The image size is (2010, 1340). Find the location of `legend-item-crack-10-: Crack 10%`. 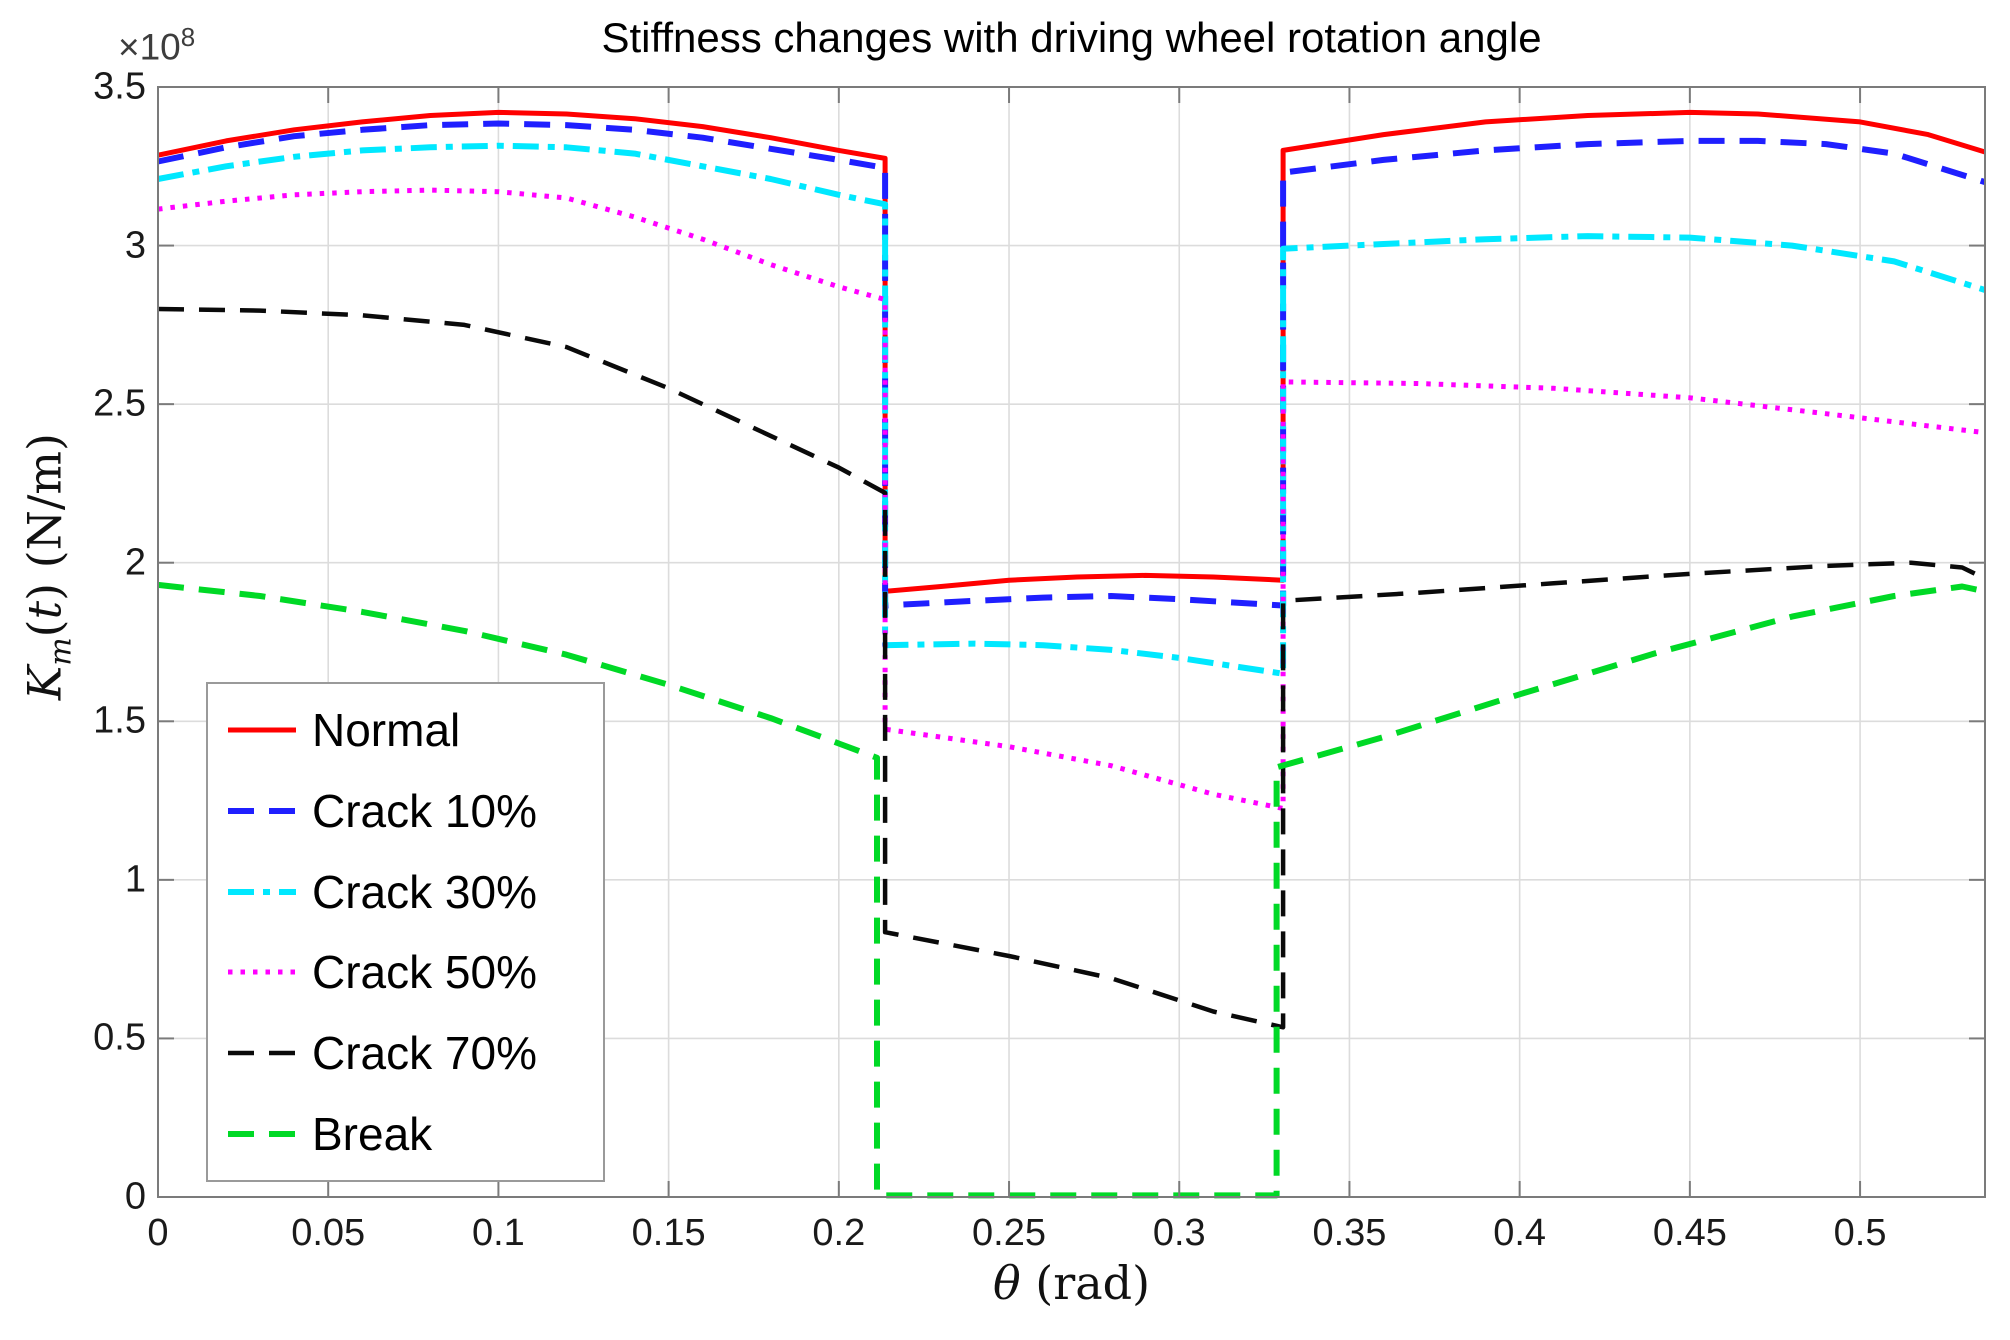

legend-item-crack-10-: Crack 10% is located at coordinates (414, 811).